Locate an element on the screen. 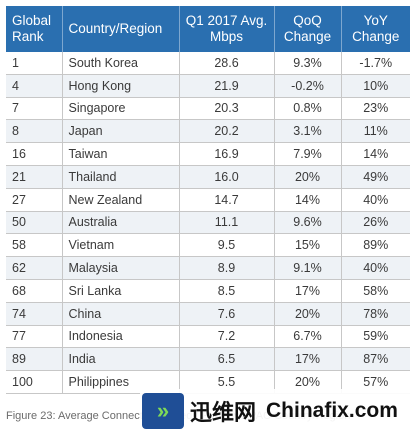 Image resolution: width=416 pixels, height=432 pixels. table-row: 4 Hong Kong 21.9 -0.2% 10% is located at coordinates (208, 86).